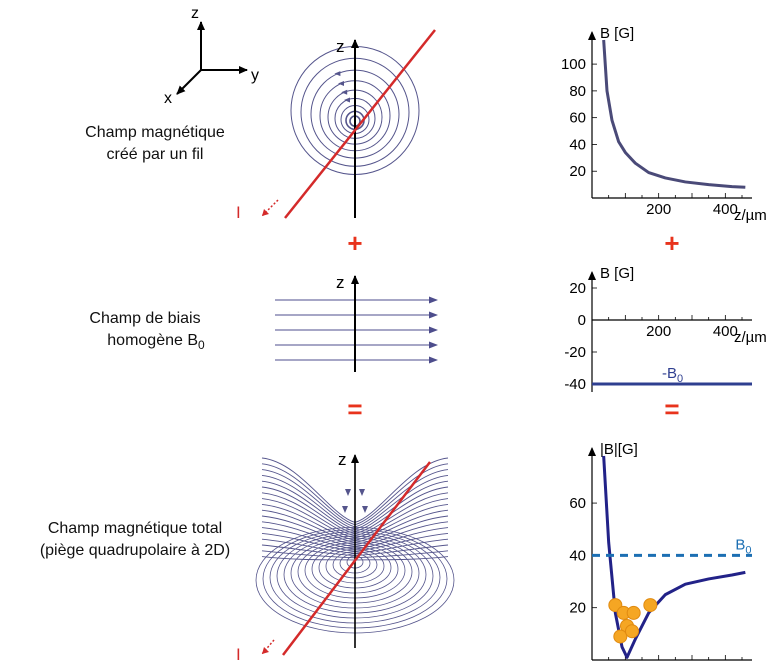 The width and height of the screenshot is (781, 667). What do you see at coordinates (201, 345) in the screenshot?
I see `row2-label-sub: 0` at bounding box center [201, 345].